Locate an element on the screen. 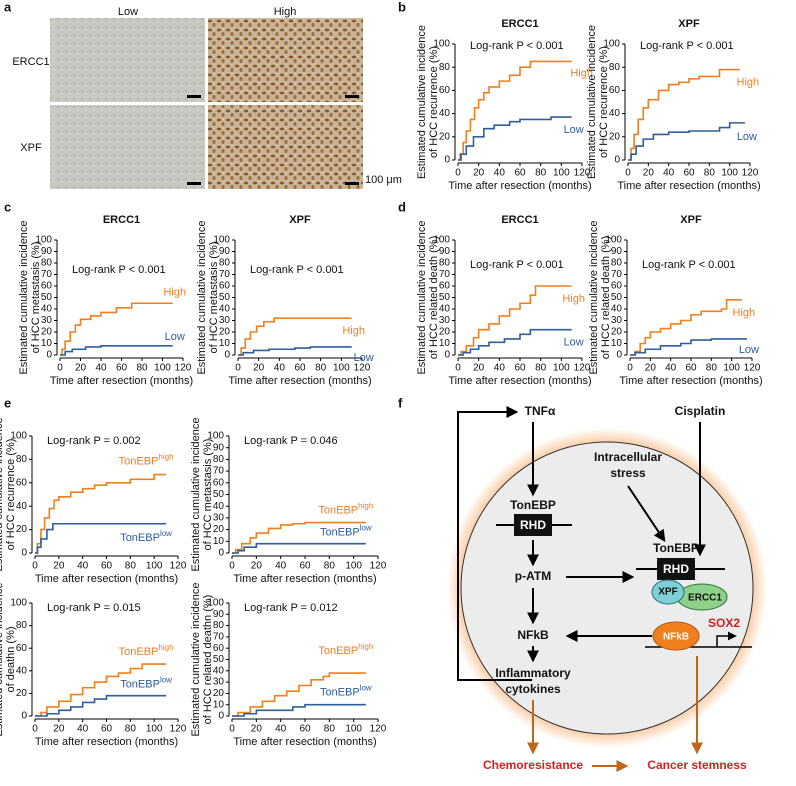 The width and height of the screenshot is (796, 786). x-tick-label: 80 is located at coordinates (541, 368).